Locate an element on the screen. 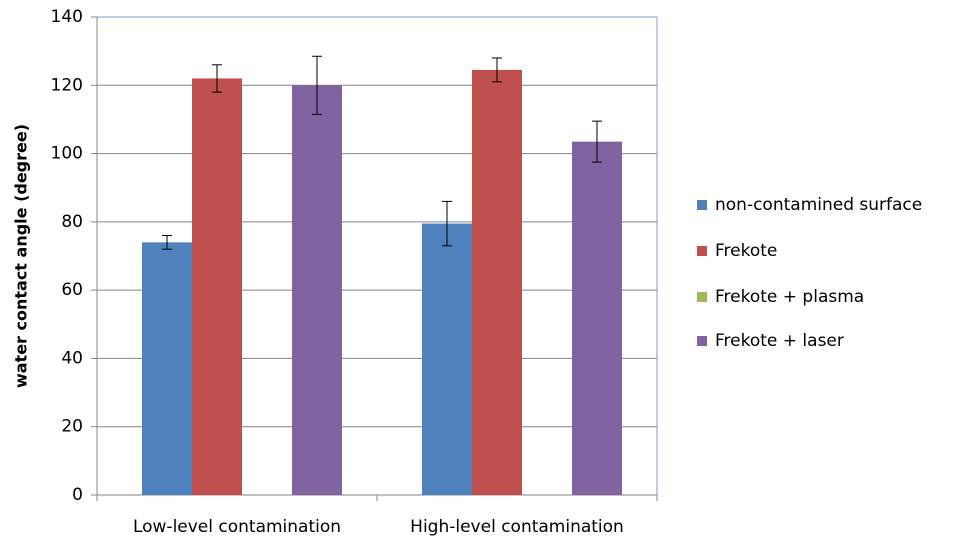 Image resolution: width=968 pixels, height=541 pixels. y-tick-label: 80 is located at coordinates (72, 222).